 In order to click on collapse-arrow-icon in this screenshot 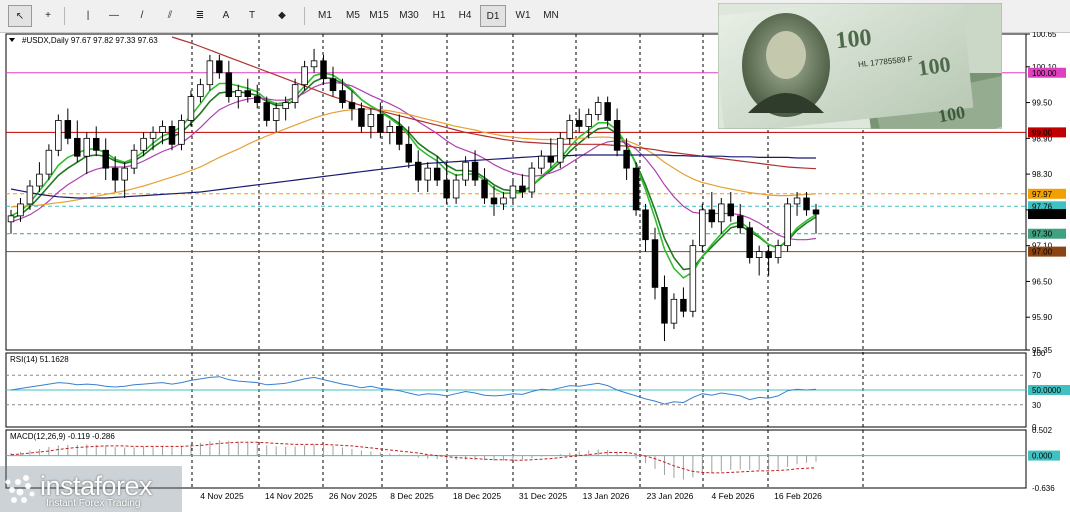, I will do `click(12, 40)`.